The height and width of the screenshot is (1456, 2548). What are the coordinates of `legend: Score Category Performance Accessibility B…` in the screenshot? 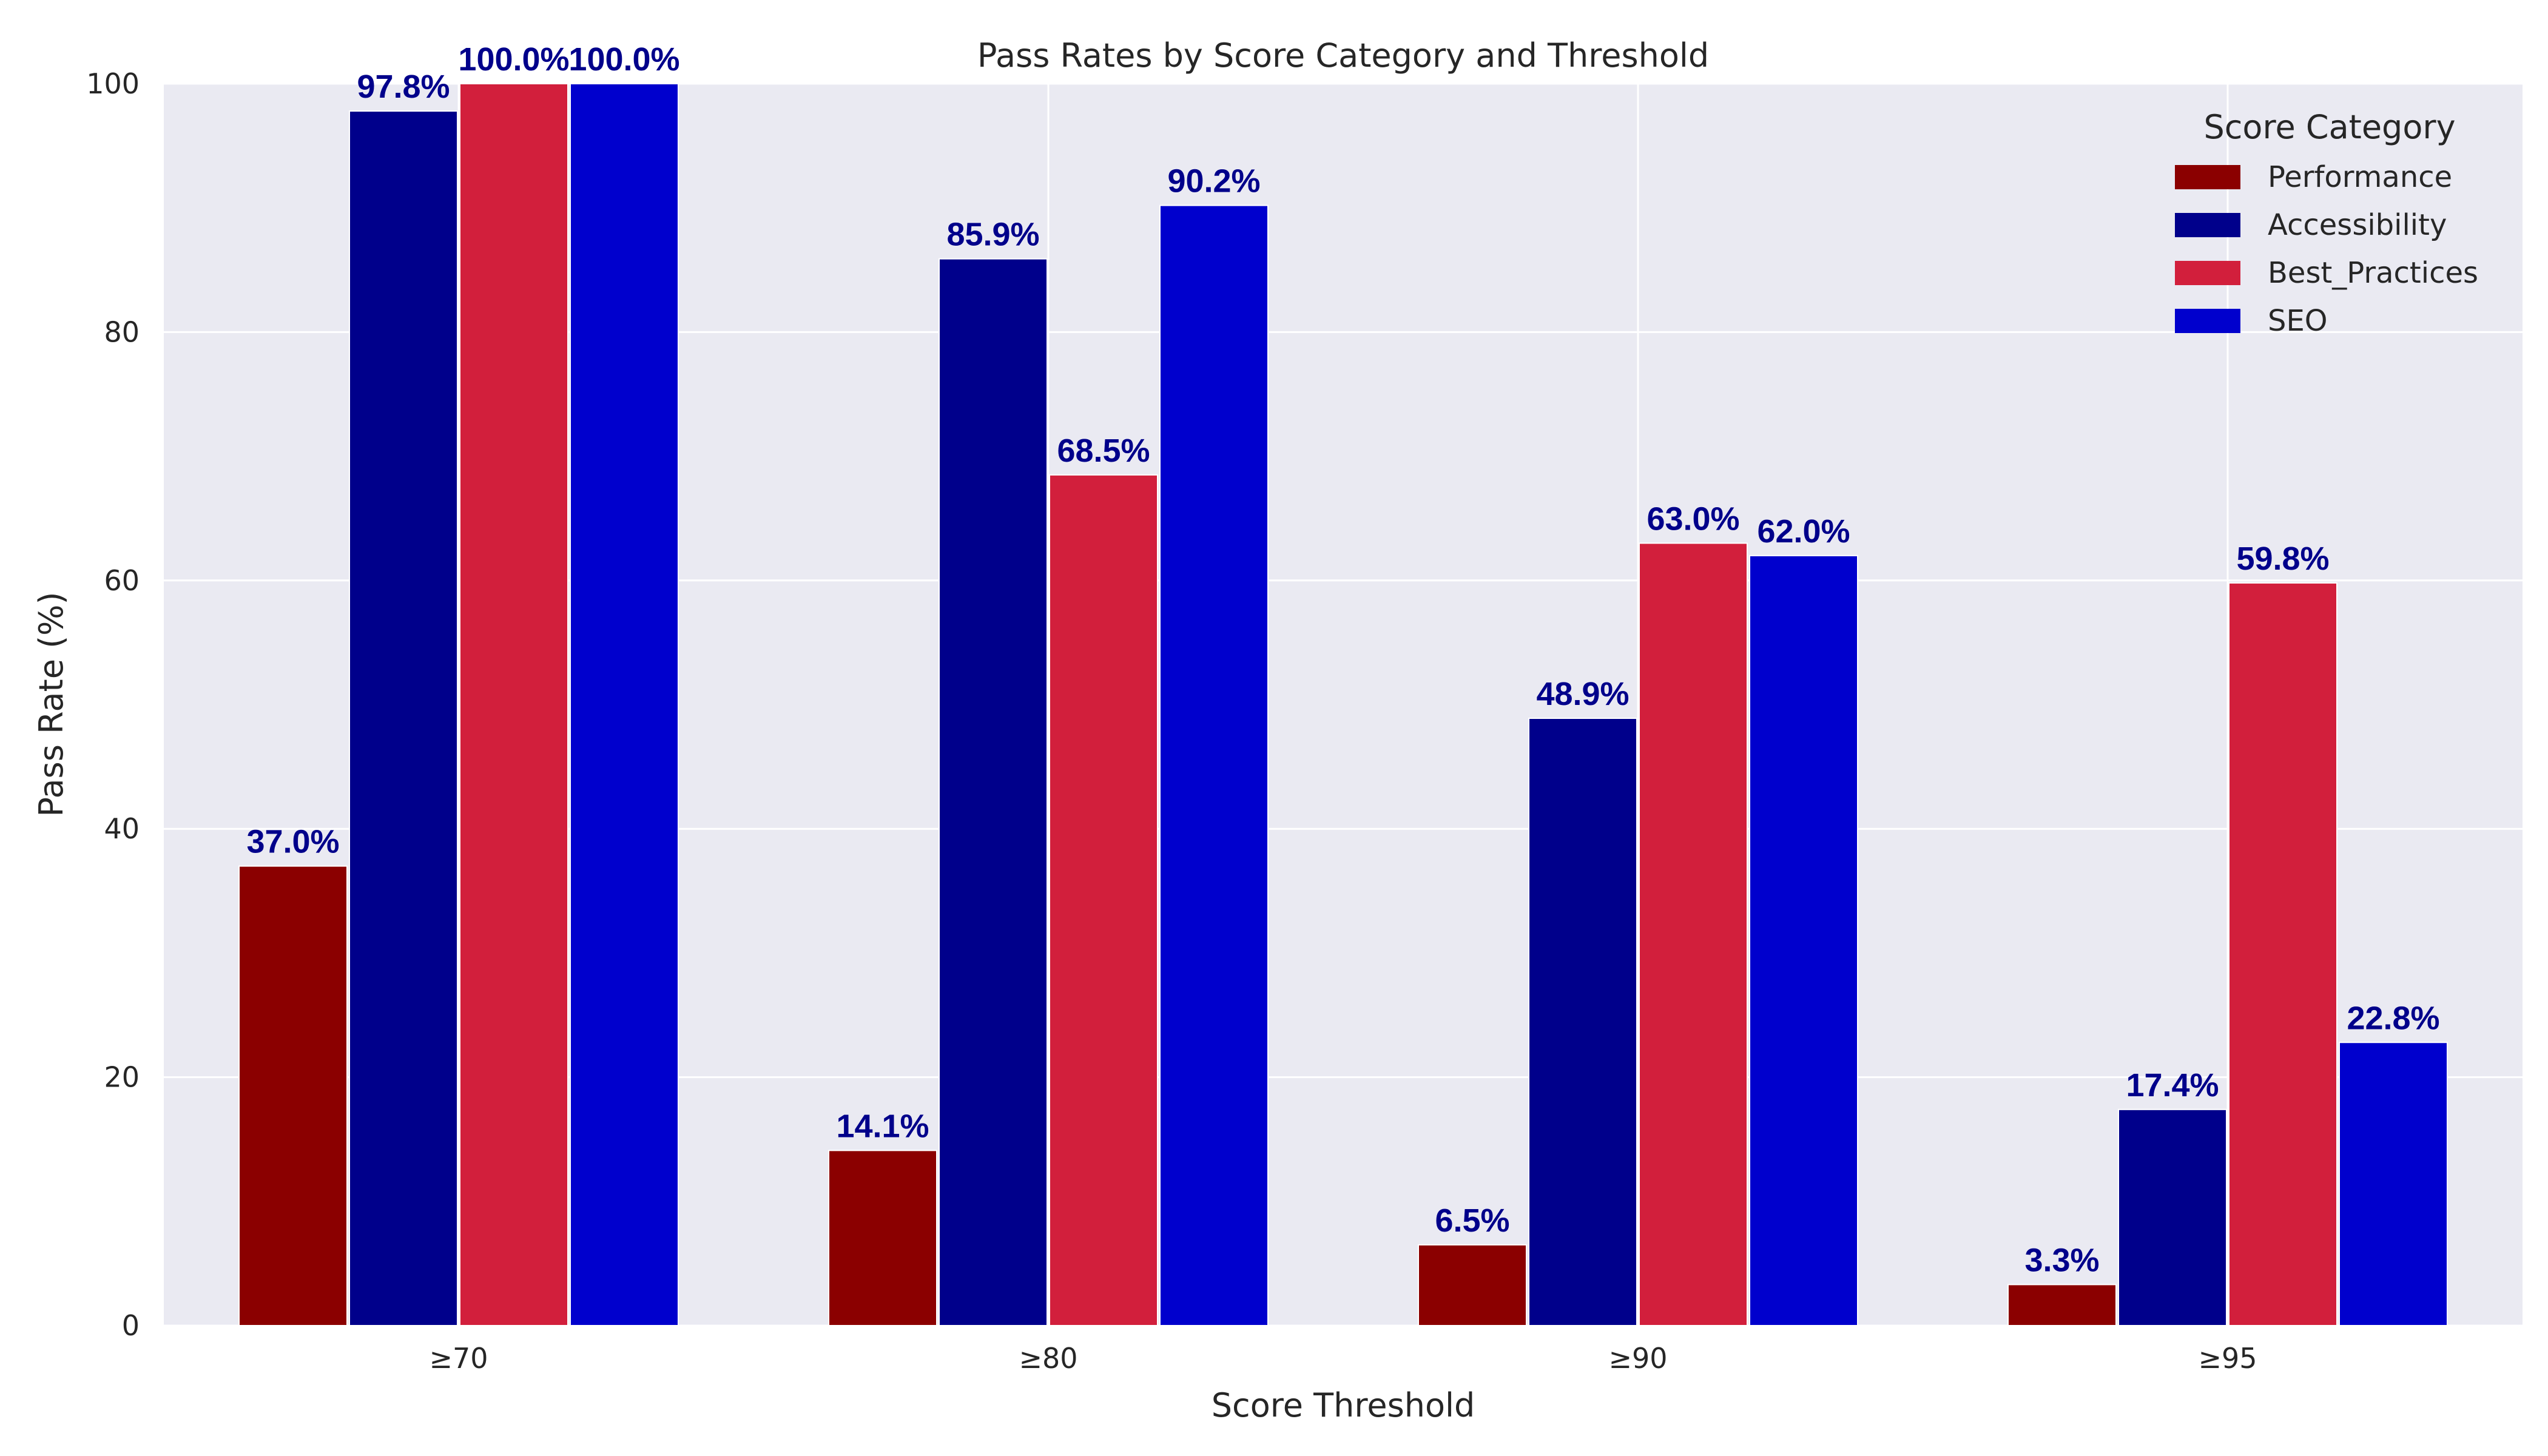 It's located at (2326, 223).